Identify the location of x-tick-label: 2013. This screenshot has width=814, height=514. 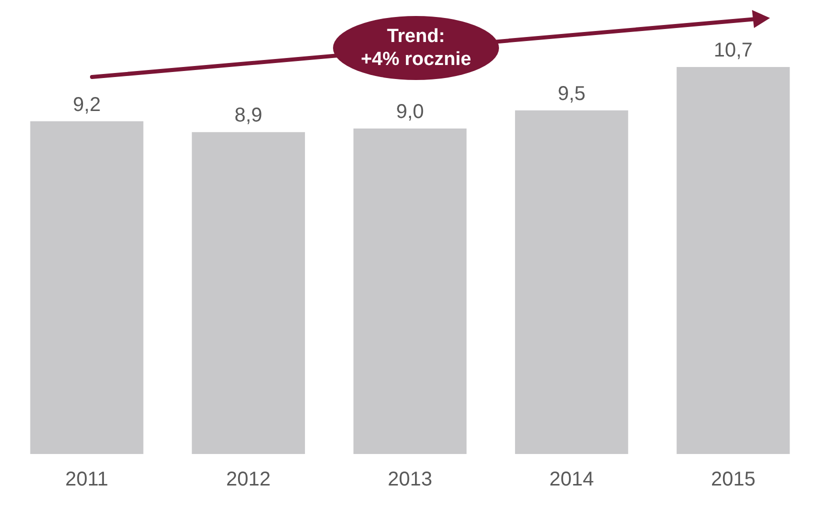
(410, 479).